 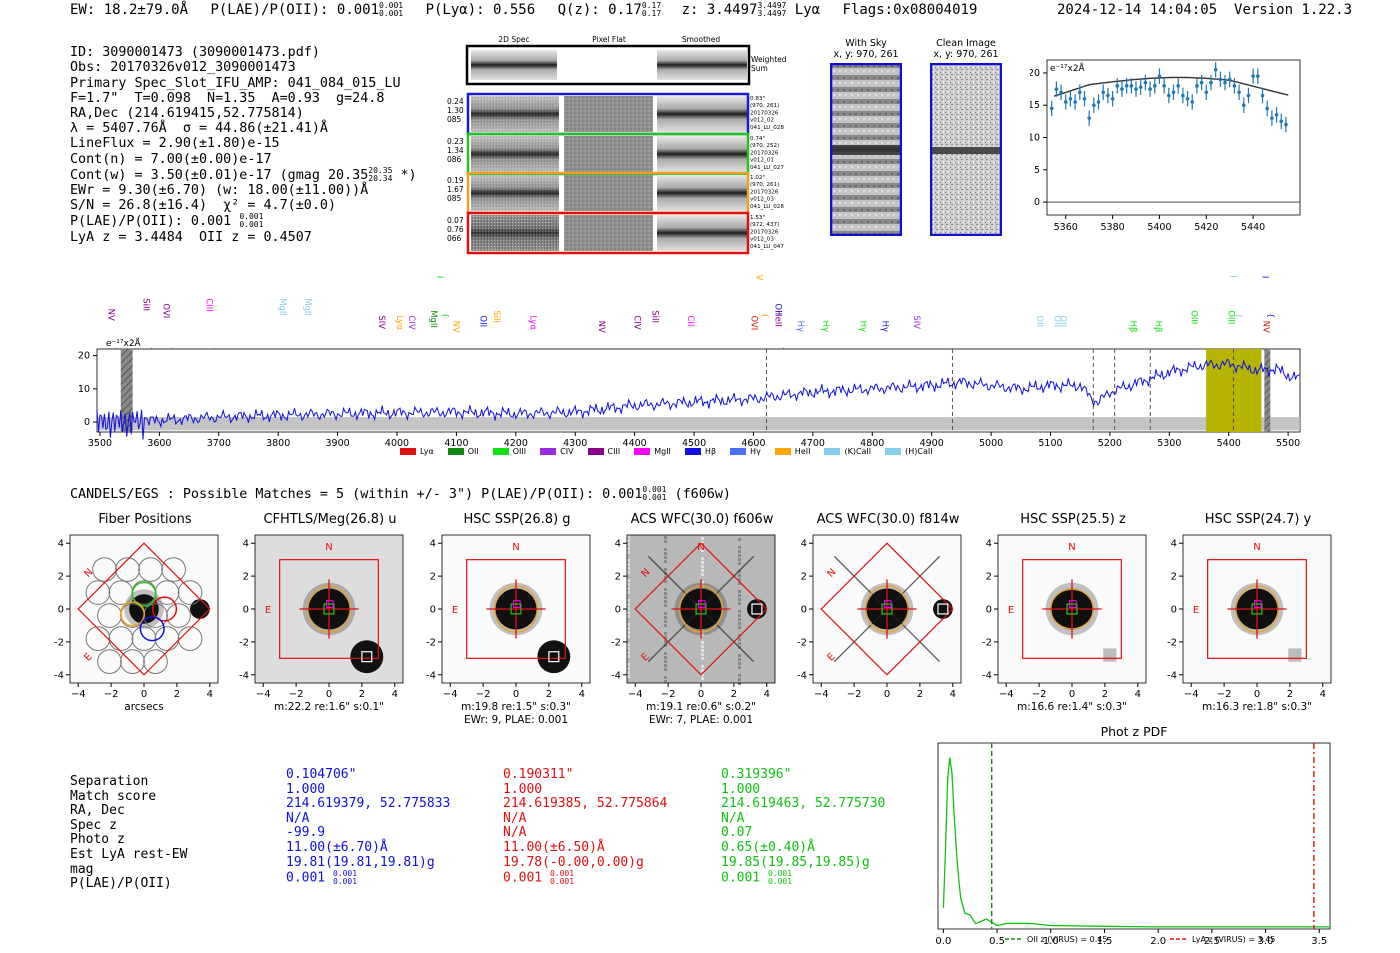 I want to click on legend-item: Lyα, so click(x=417, y=451).